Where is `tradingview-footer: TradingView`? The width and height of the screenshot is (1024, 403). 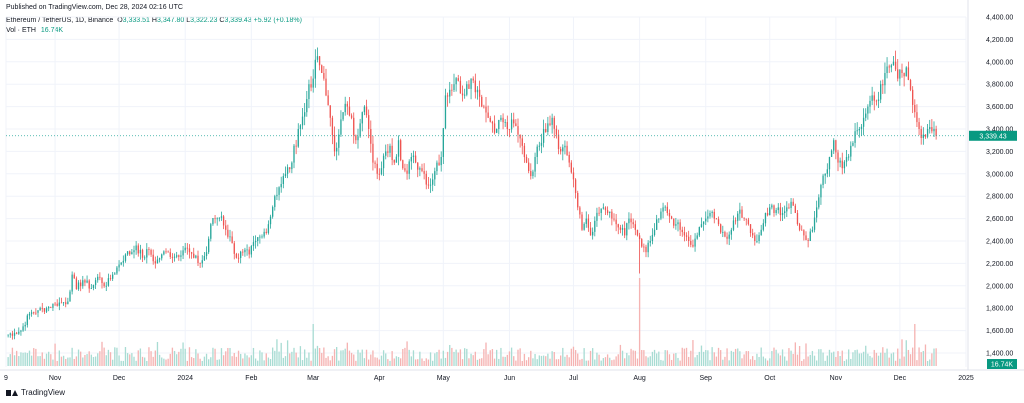 tradingview-footer: TradingView is located at coordinates (35, 392).